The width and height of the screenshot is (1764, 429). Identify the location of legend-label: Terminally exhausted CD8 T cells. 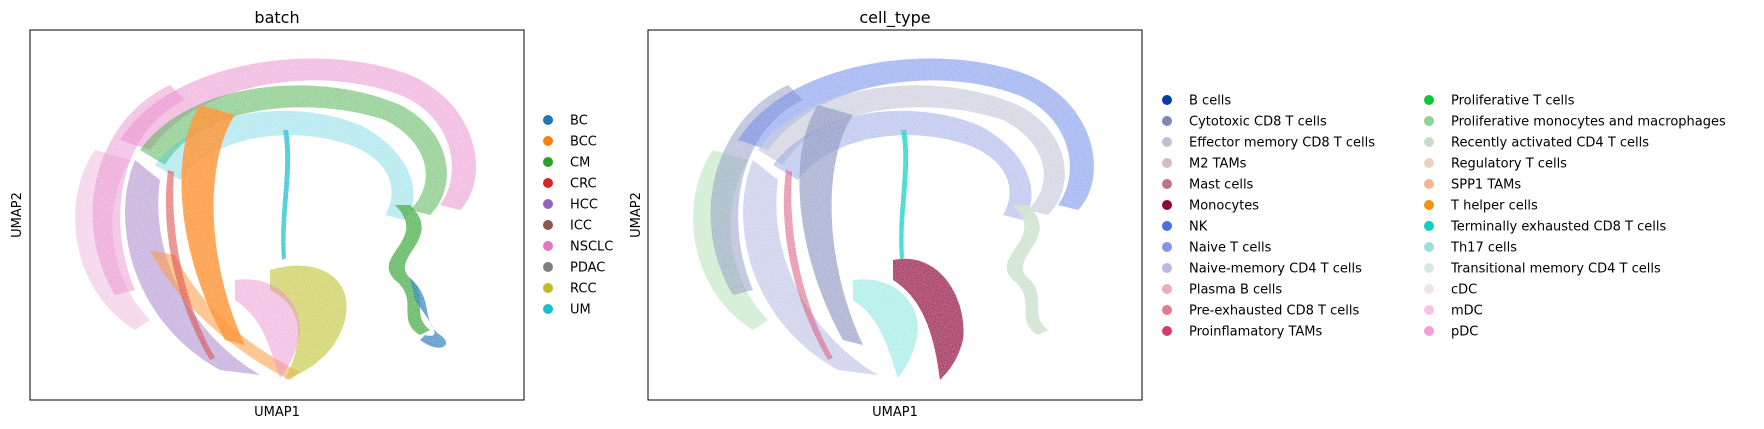
(1558, 227).